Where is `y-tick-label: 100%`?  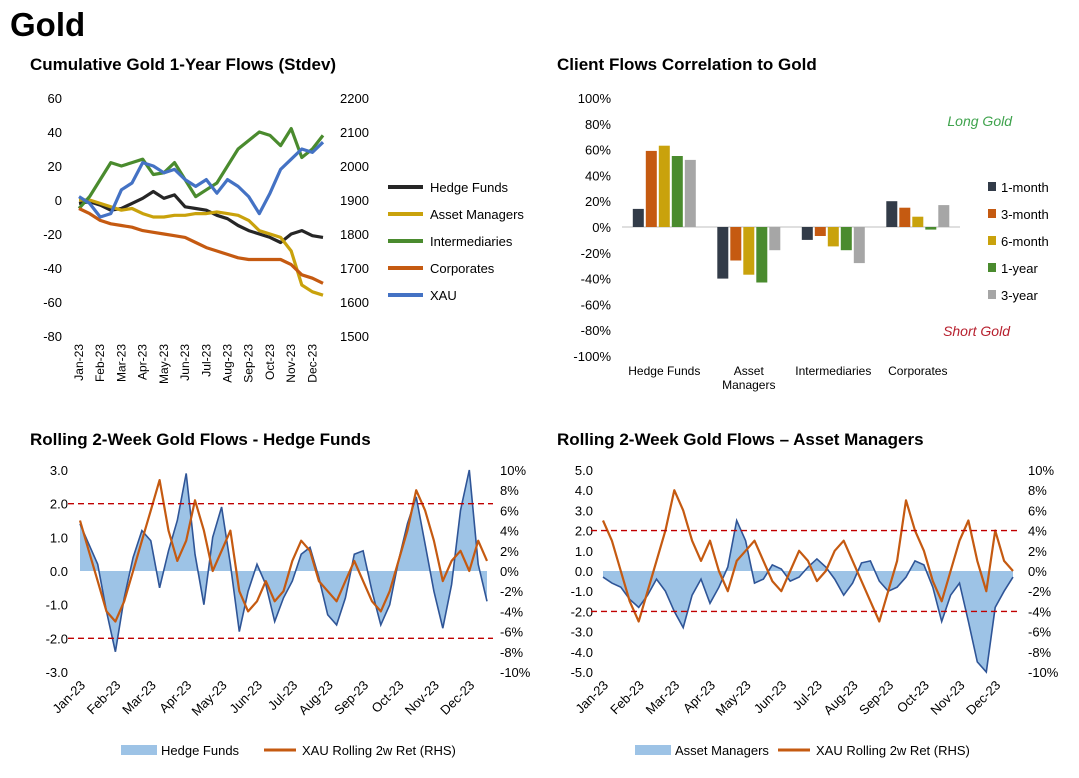
y-tick-label: 100% is located at coordinates (595, 98).